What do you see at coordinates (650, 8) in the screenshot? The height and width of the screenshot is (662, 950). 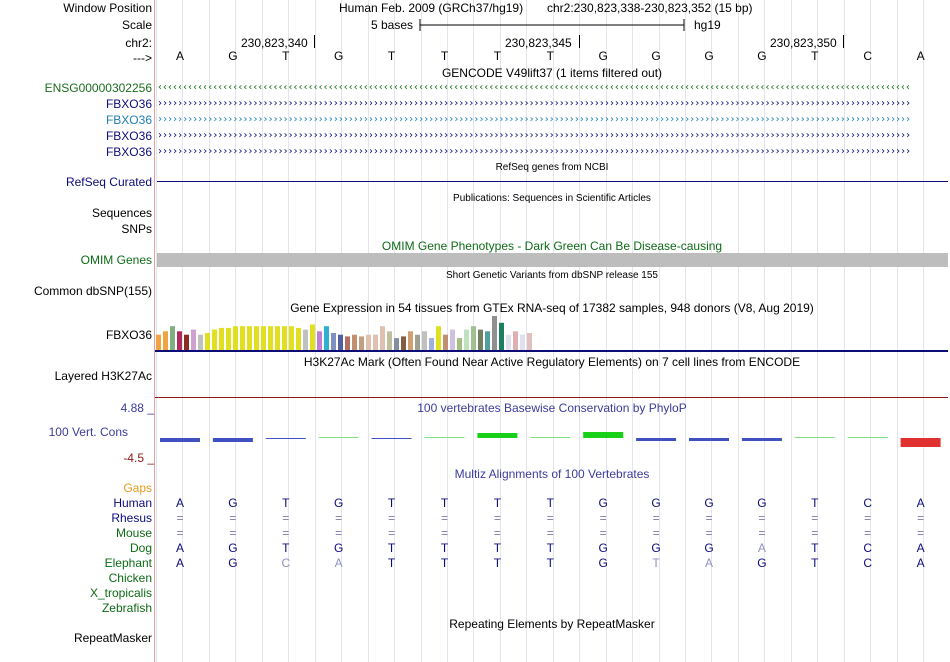 I see `position-text: chr2:230,823,338-230,823,352 (15 bp)` at bounding box center [650, 8].